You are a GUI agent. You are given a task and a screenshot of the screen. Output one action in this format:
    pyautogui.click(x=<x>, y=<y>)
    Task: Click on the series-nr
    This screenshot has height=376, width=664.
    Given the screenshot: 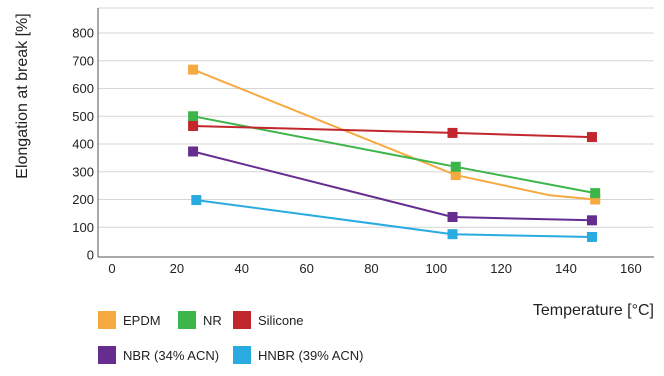 What is the action you would take?
    pyautogui.click(x=394, y=155)
    